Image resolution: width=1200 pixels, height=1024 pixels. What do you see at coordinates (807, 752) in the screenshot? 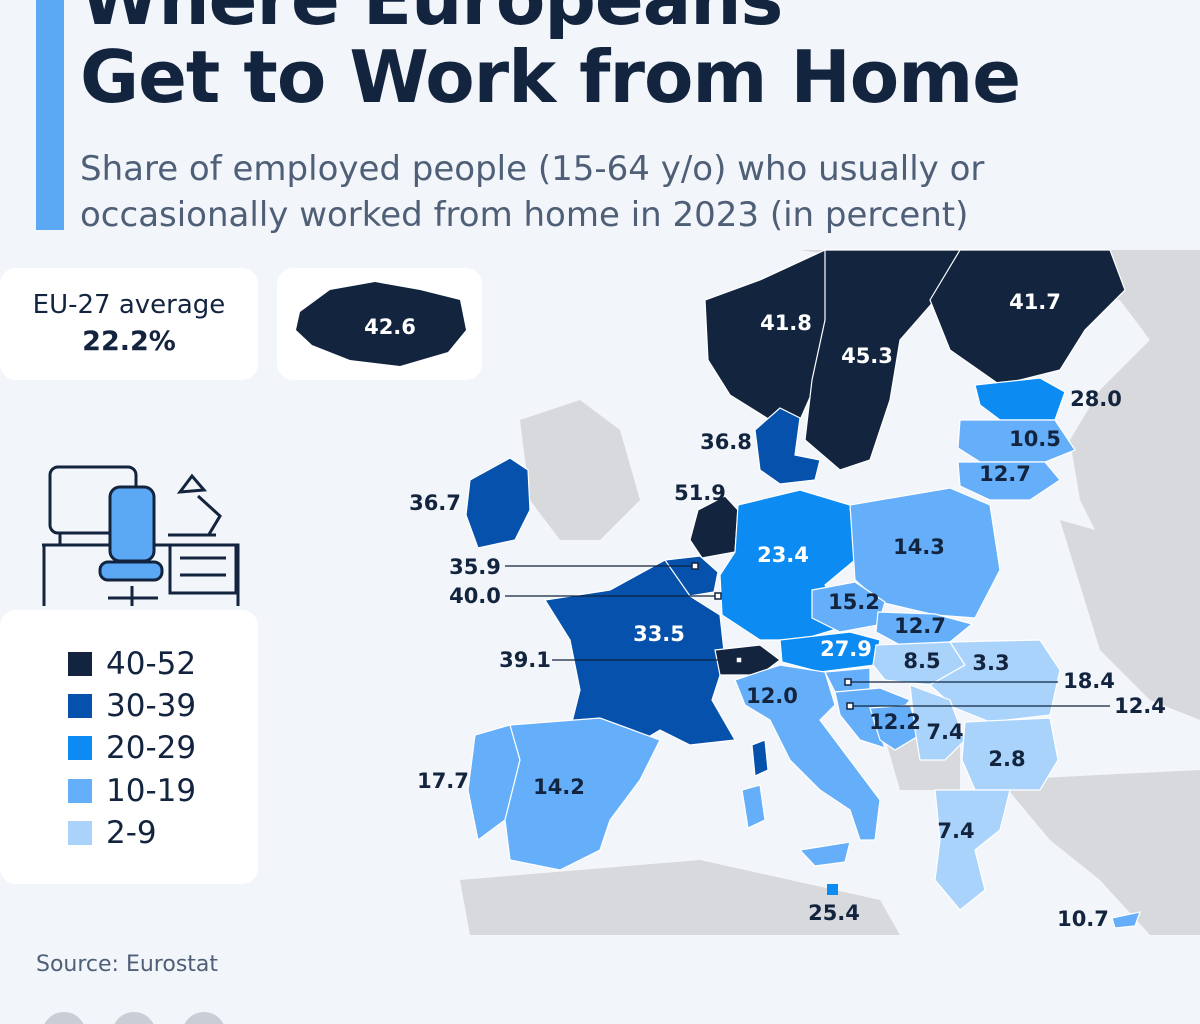
I see `country-italy` at bounding box center [807, 752].